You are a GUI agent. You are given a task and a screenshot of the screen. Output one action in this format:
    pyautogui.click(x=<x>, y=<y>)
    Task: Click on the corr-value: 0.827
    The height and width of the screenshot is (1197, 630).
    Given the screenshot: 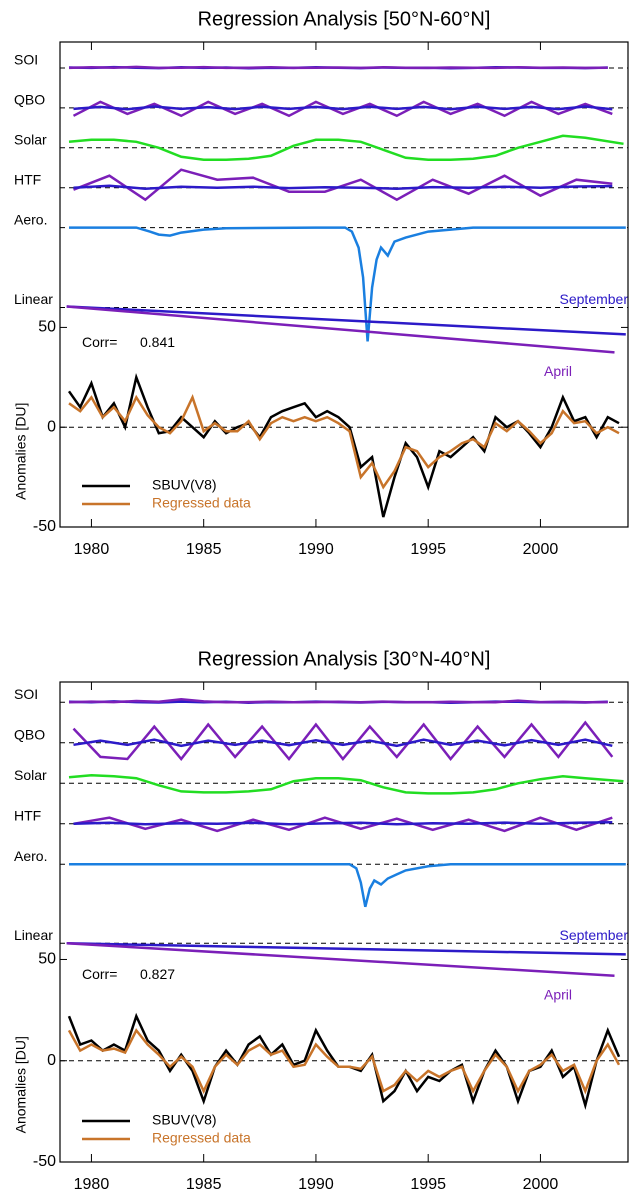 What is the action you would take?
    pyautogui.click(x=157, y=974)
    